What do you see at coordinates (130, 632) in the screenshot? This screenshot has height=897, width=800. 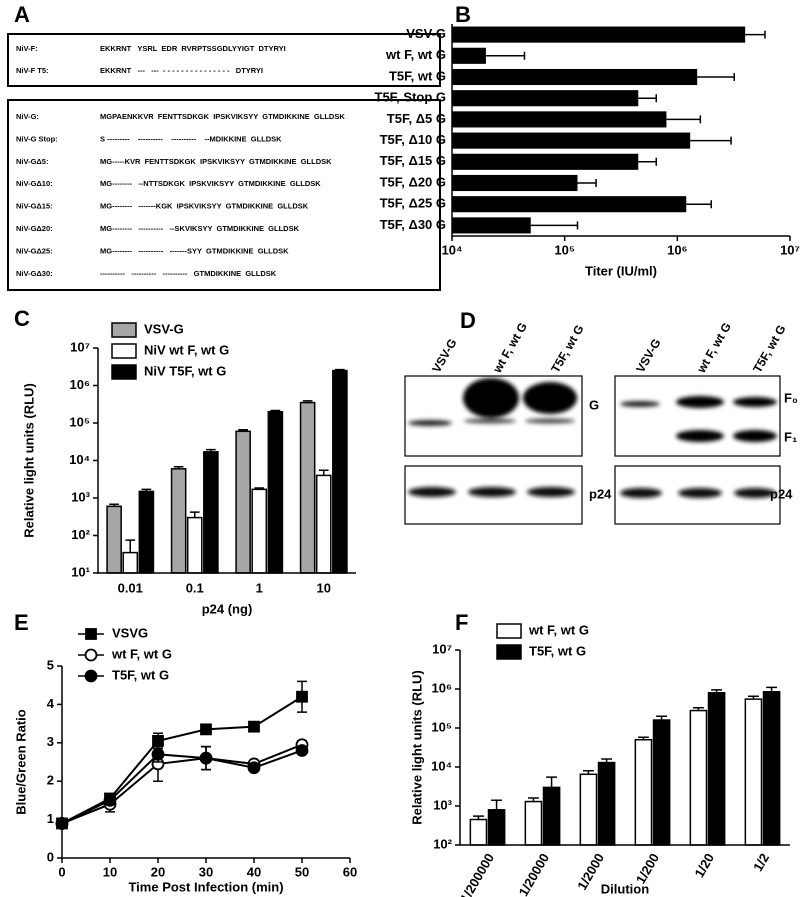 I see `legend-label: VSVG` at bounding box center [130, 632].